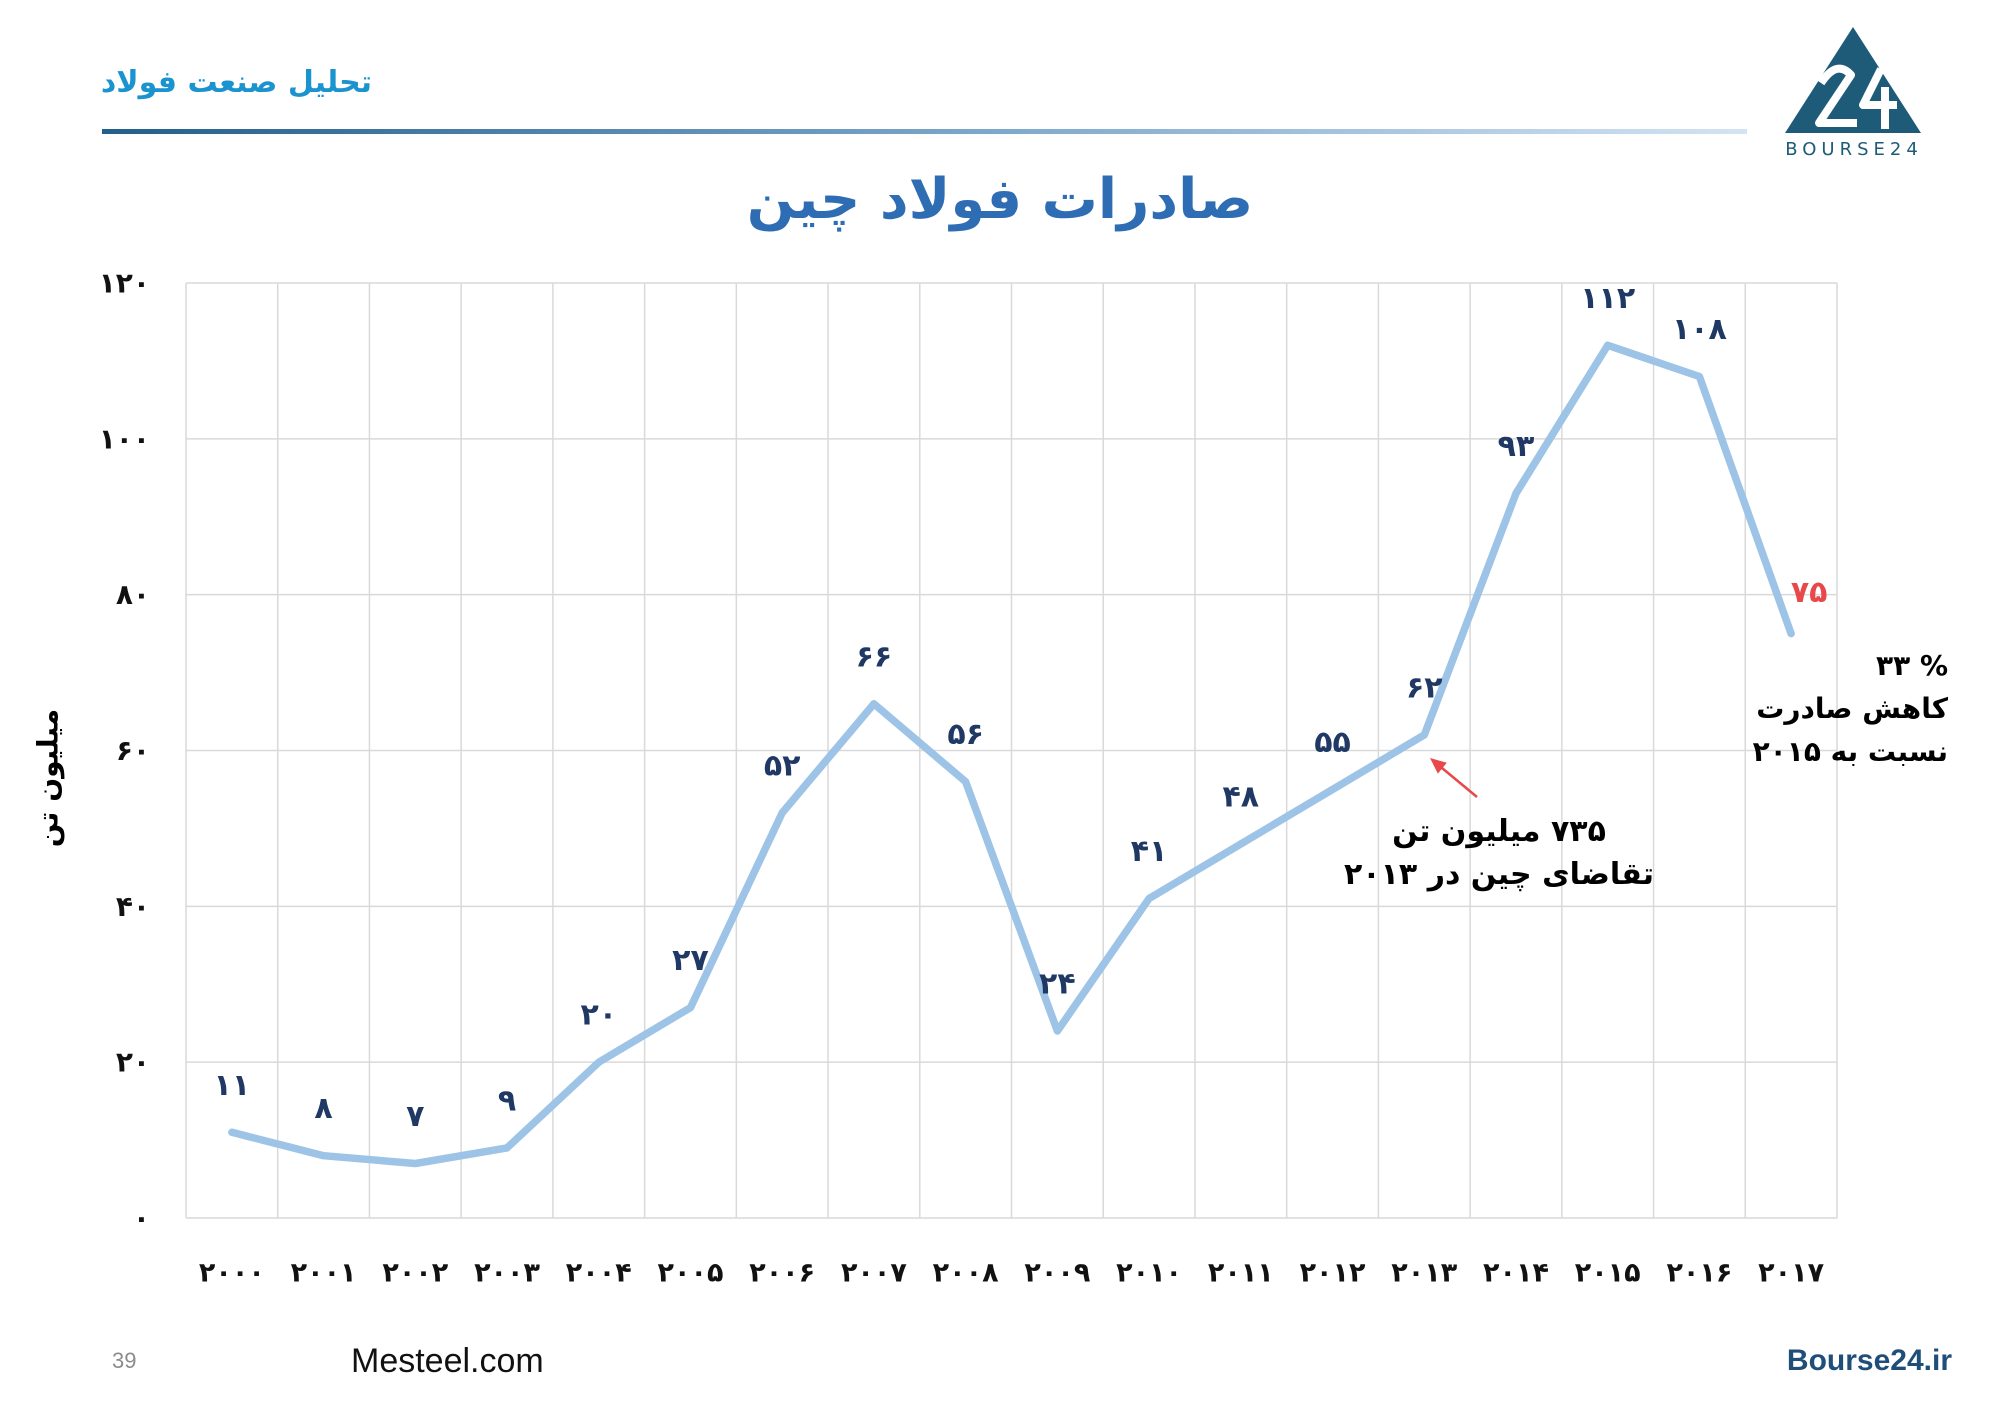  Describe the element at coordinates (782, 1273) in the screenshot. I see `x-tick-label: ۲۰۰۶` at that location.